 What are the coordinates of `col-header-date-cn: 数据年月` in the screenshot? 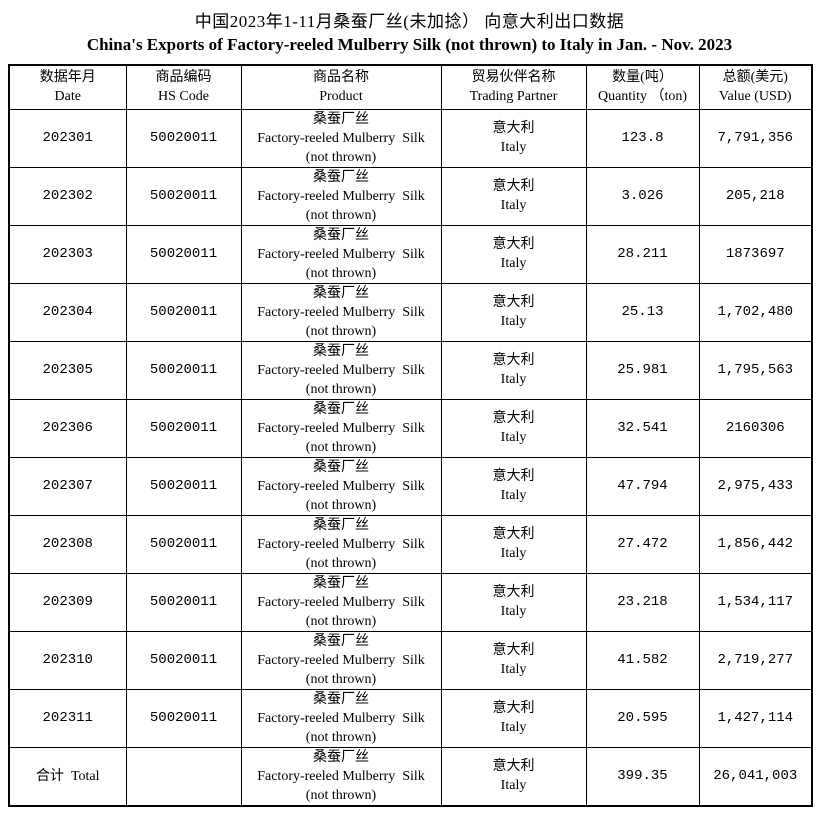 It's located at (67, 78).